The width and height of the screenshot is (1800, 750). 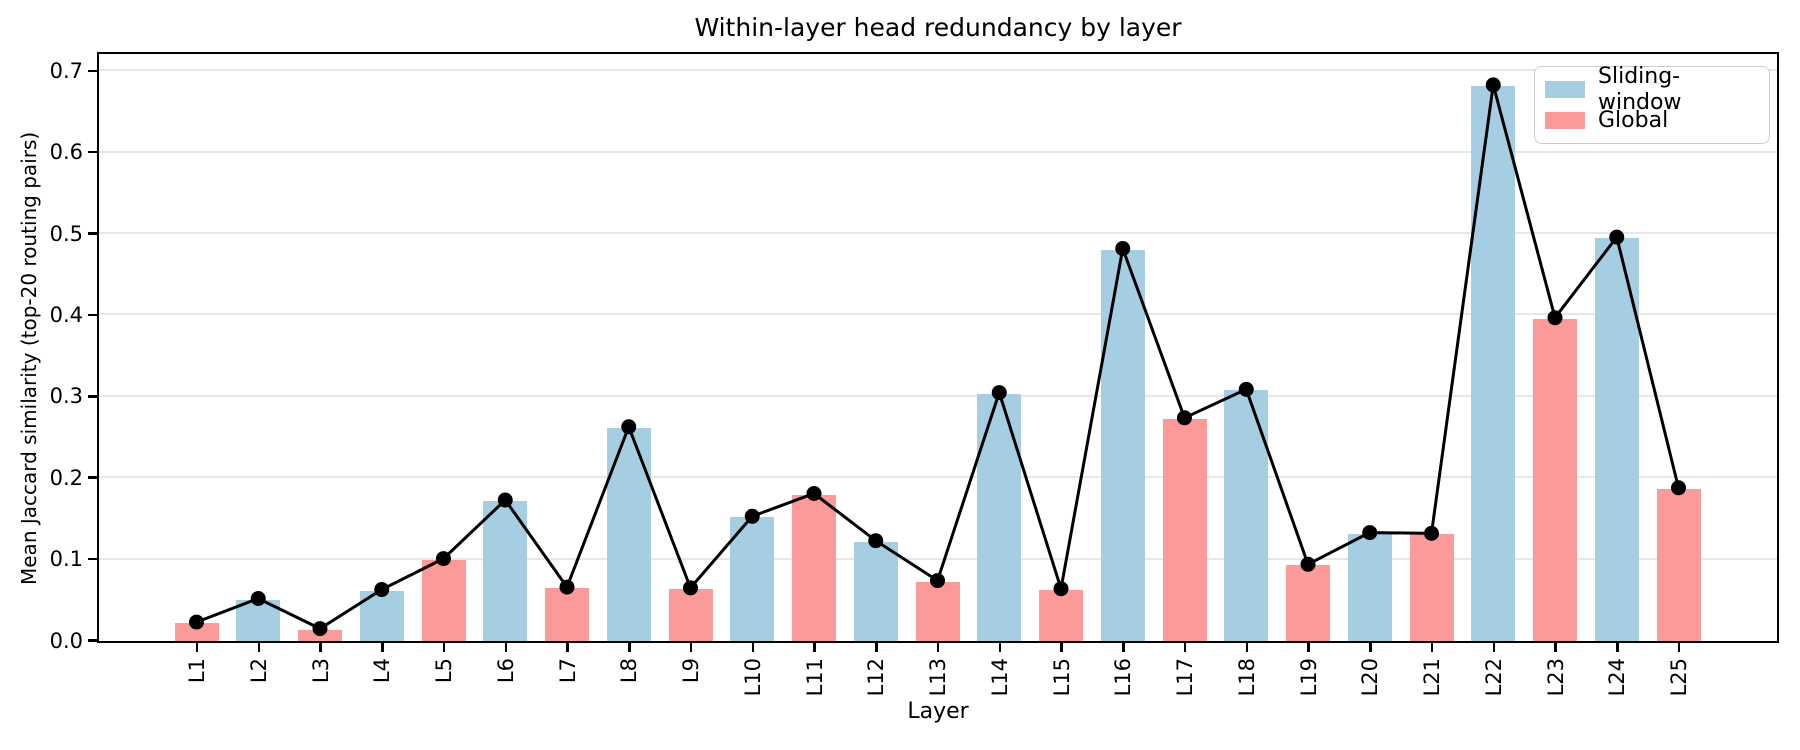 What do you see at coordinates (66, 477) in the screenshot?
I see `y-tick-label: 0.2` at bounding box center [66, 477].